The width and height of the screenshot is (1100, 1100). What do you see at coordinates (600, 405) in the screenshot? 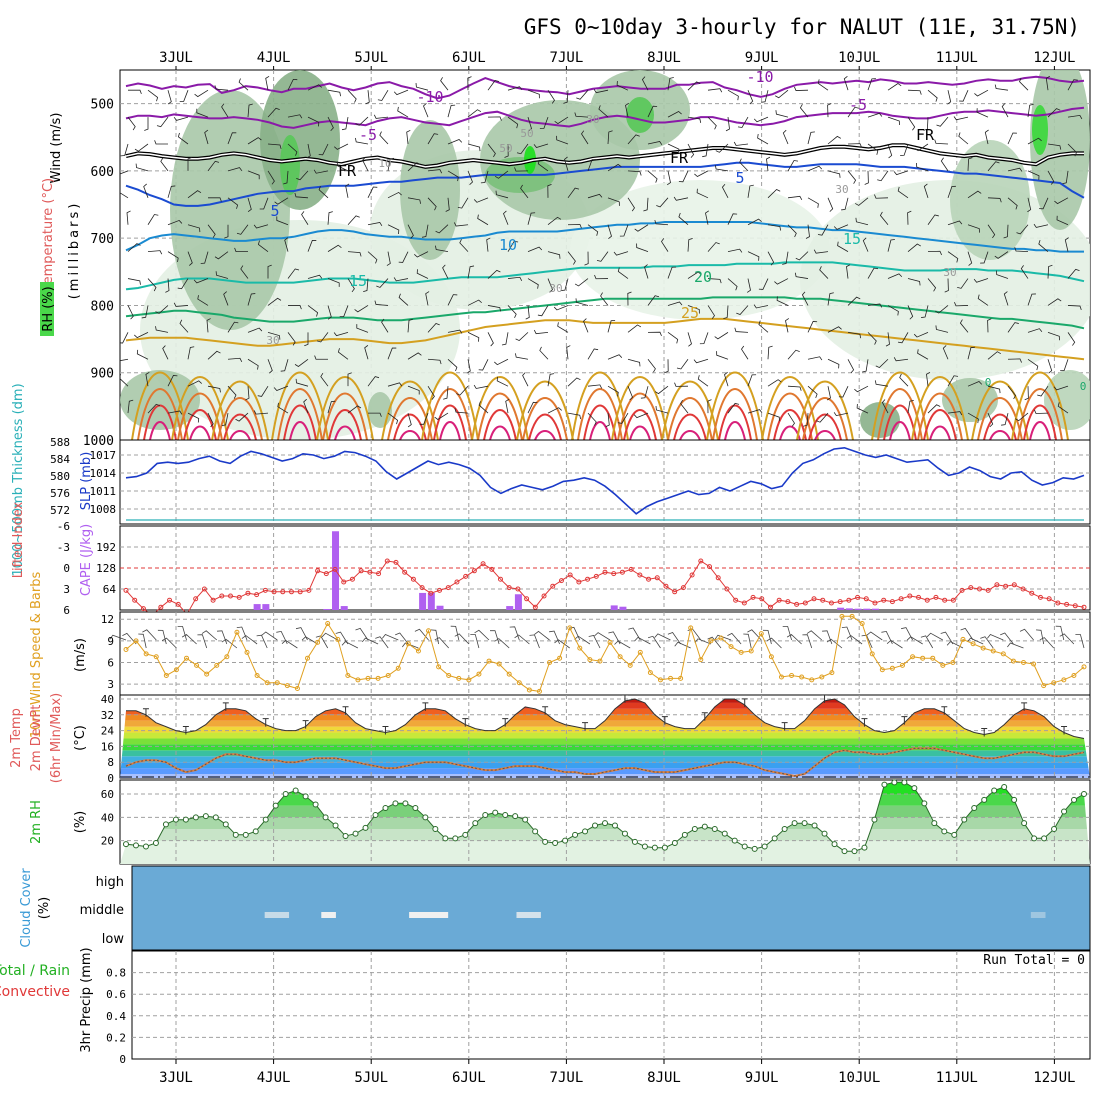
I see `upper-air-low-isotherms` at bounding box center [600, 405].